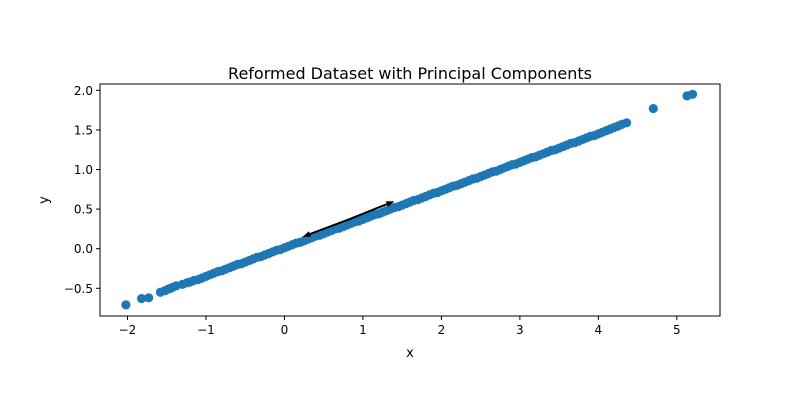  What do you see at coordinates (83, 130) in the screenshot?
I see `y-tick-label: 1.5` at bounding box center [83, 130].